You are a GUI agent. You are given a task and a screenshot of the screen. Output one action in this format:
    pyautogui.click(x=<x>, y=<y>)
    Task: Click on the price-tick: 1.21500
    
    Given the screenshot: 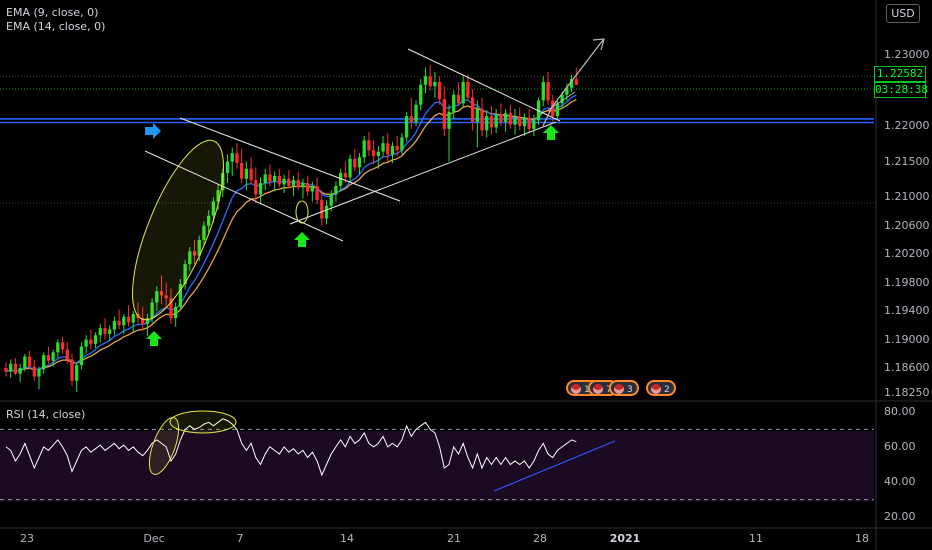 What is the action you would take?
    pyautogui.click(x=907, y=161)
    